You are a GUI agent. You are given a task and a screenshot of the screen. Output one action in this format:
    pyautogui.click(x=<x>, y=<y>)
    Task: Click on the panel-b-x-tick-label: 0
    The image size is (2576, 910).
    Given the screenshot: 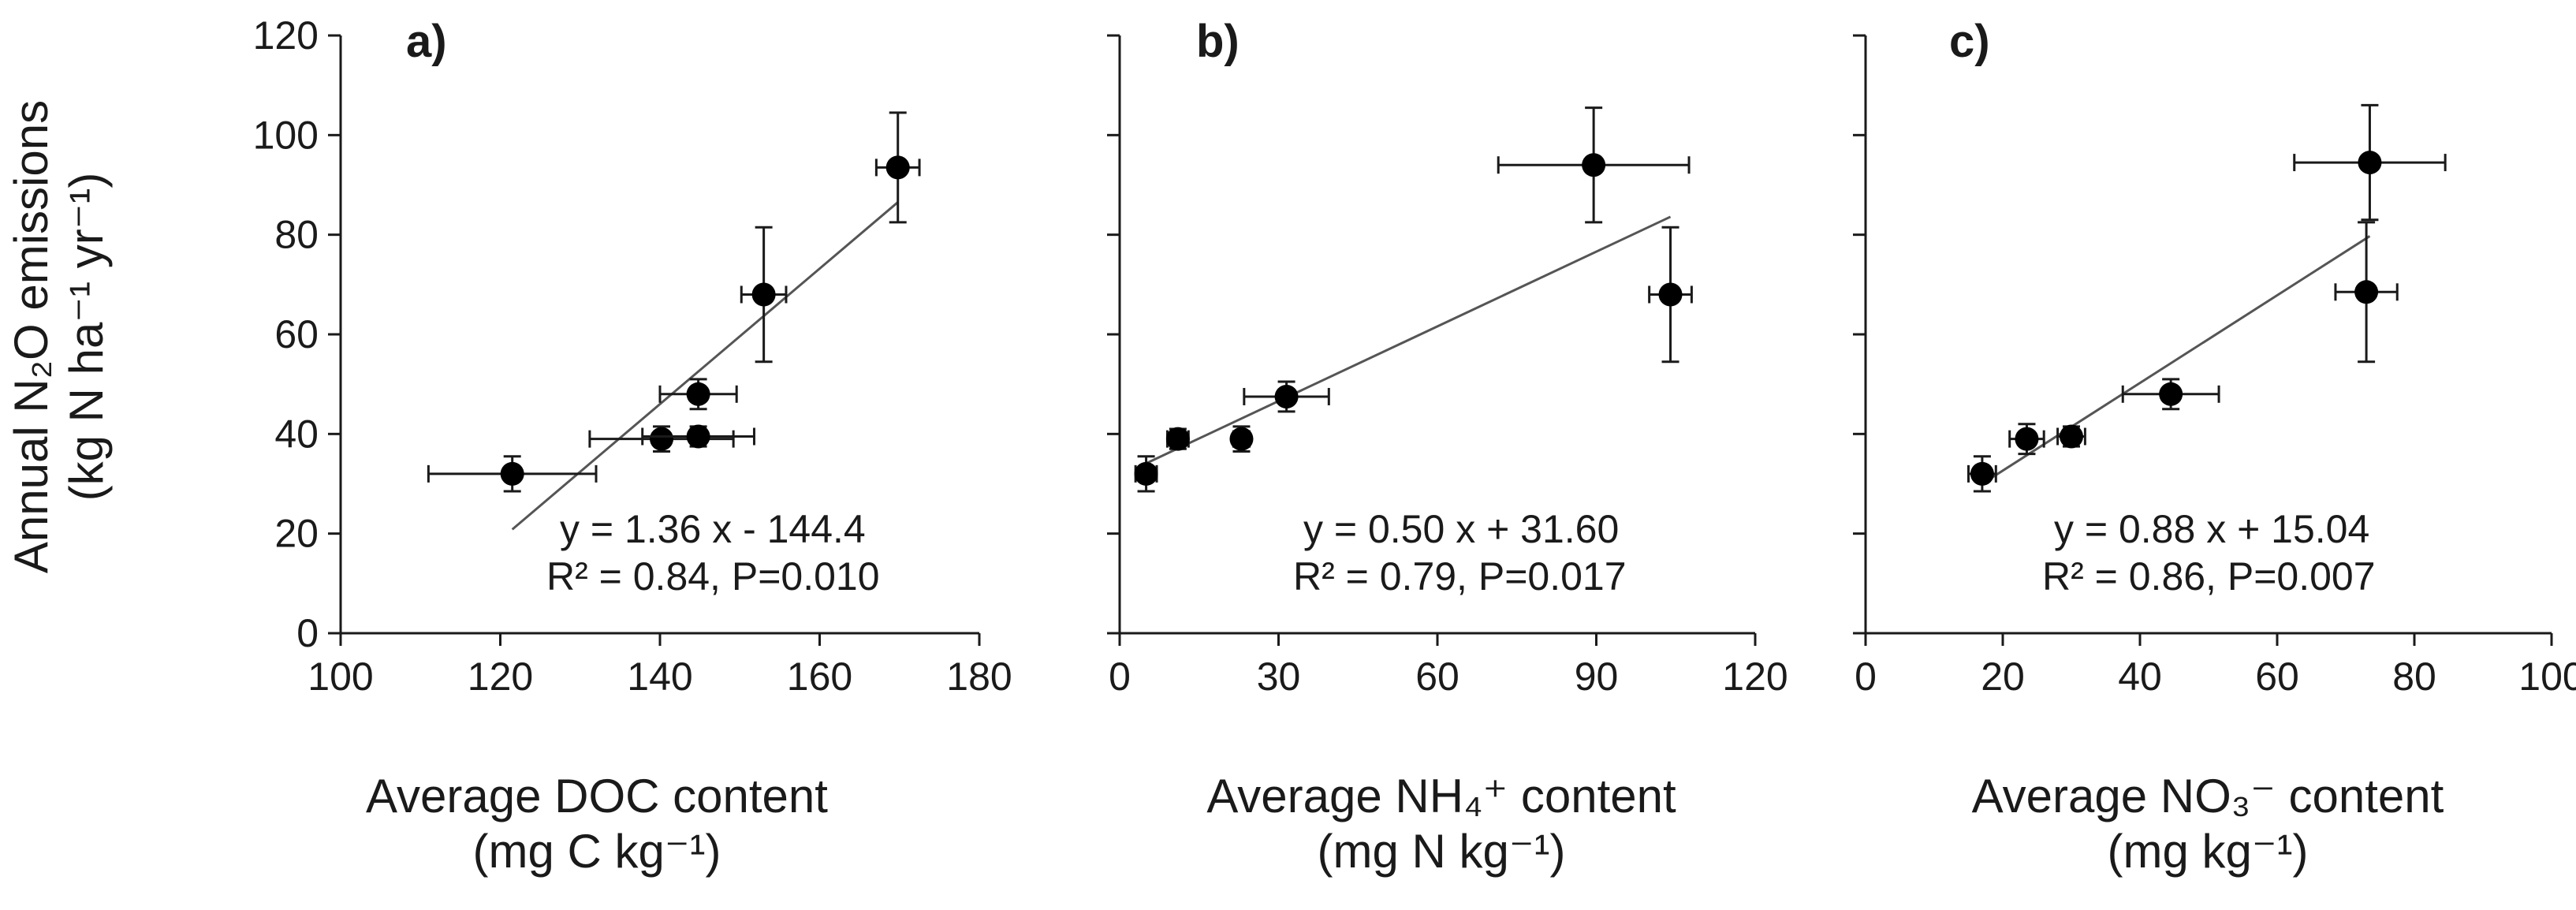 What is the action you would take?
    pyautogui.click(x=1120, y=677)
    